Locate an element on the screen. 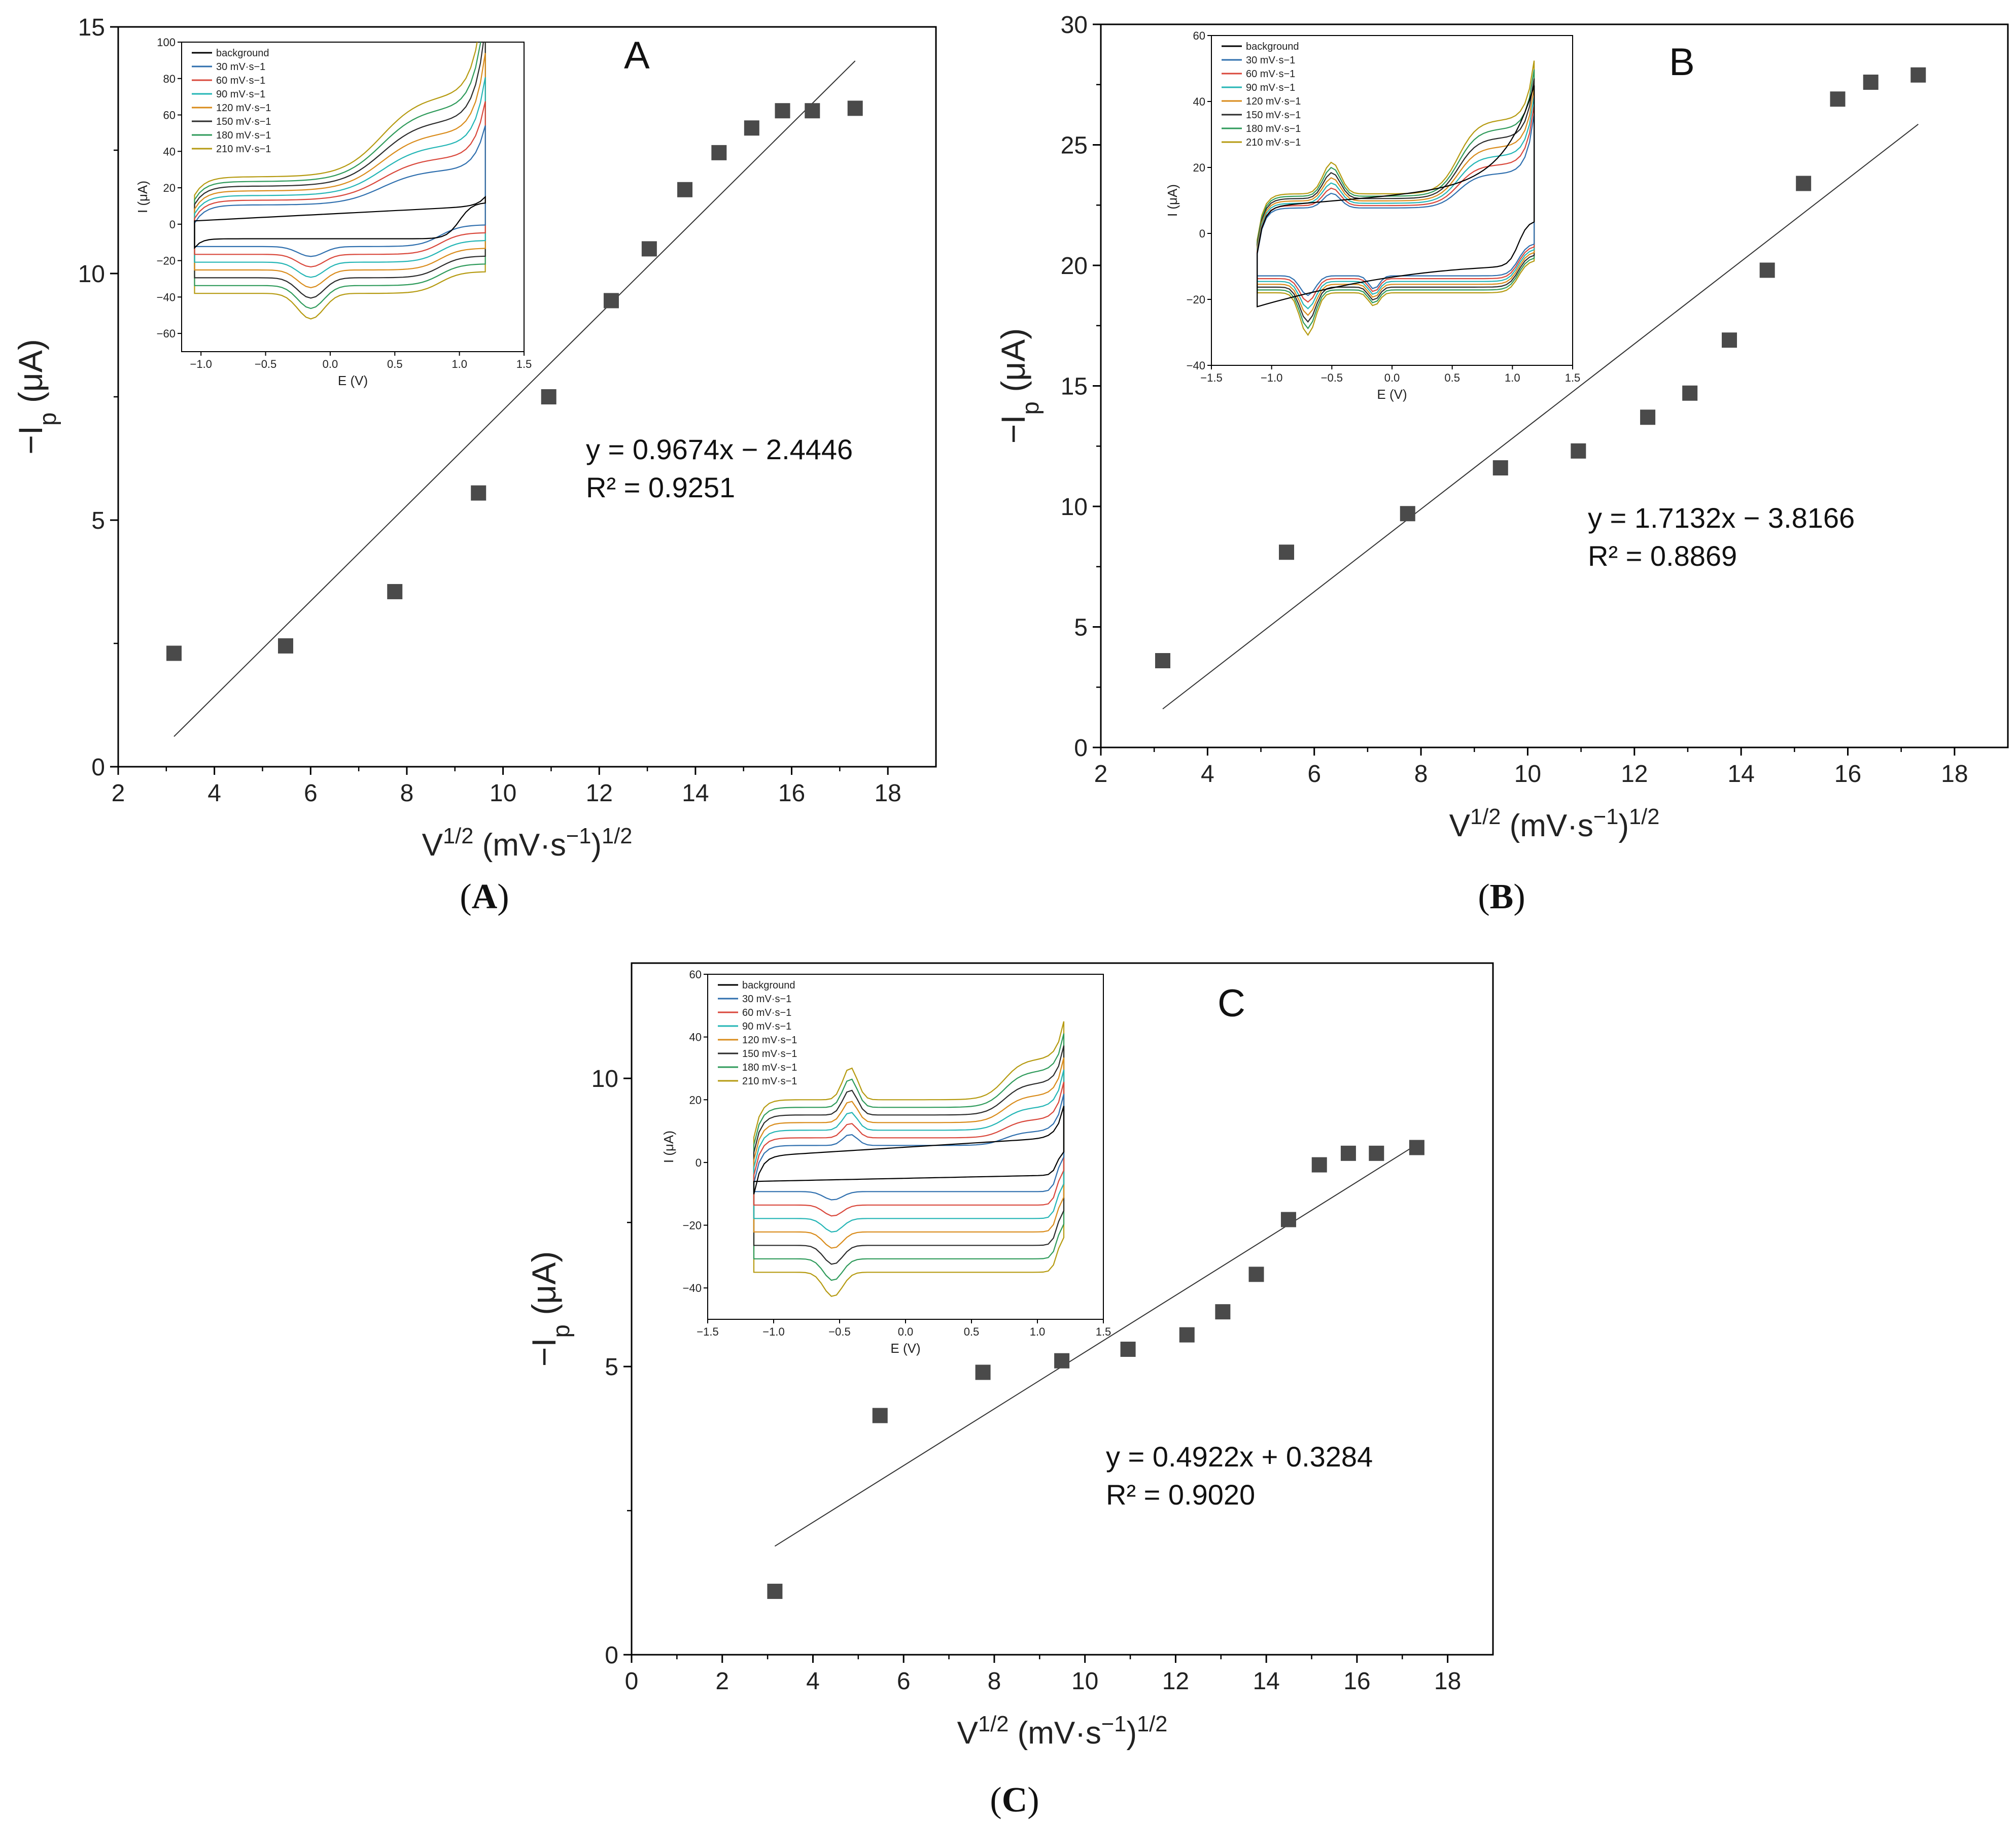  x-tick-label: 12 is located at coordinates (599, 794).